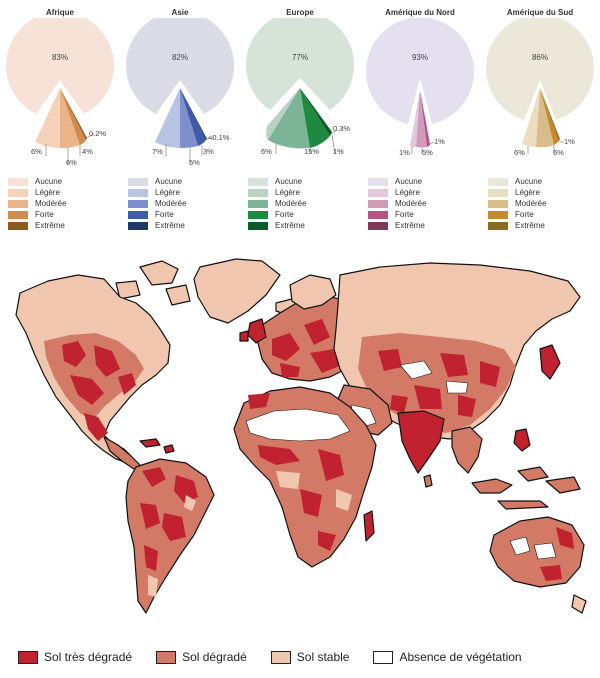 The width and height of the screenshot is (600, 678). Describe the element at coordinates (522, 440) in the screenshot. I see `philippines` at that location.